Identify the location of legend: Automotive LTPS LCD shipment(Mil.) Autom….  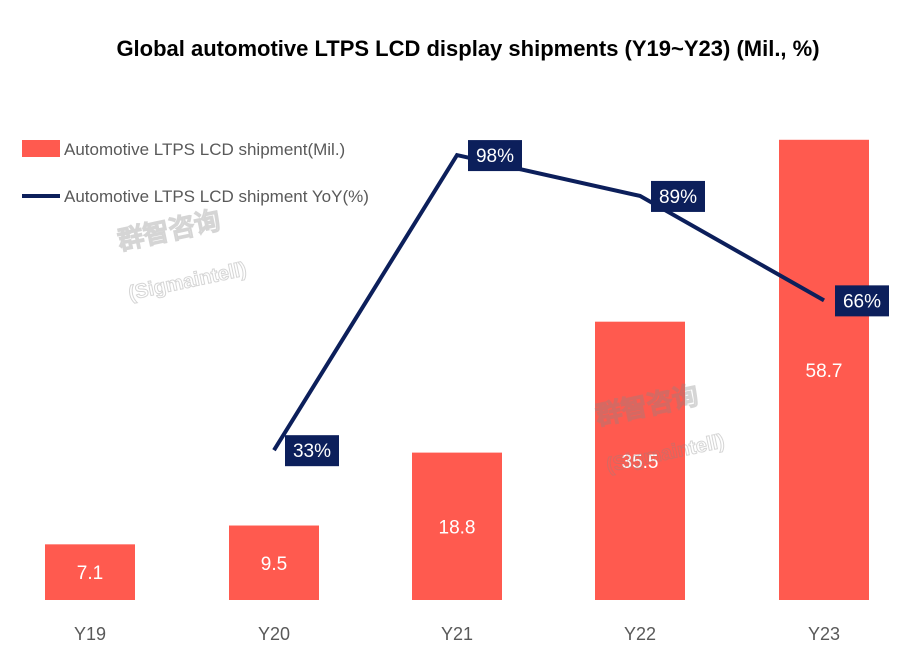
(195, 173).